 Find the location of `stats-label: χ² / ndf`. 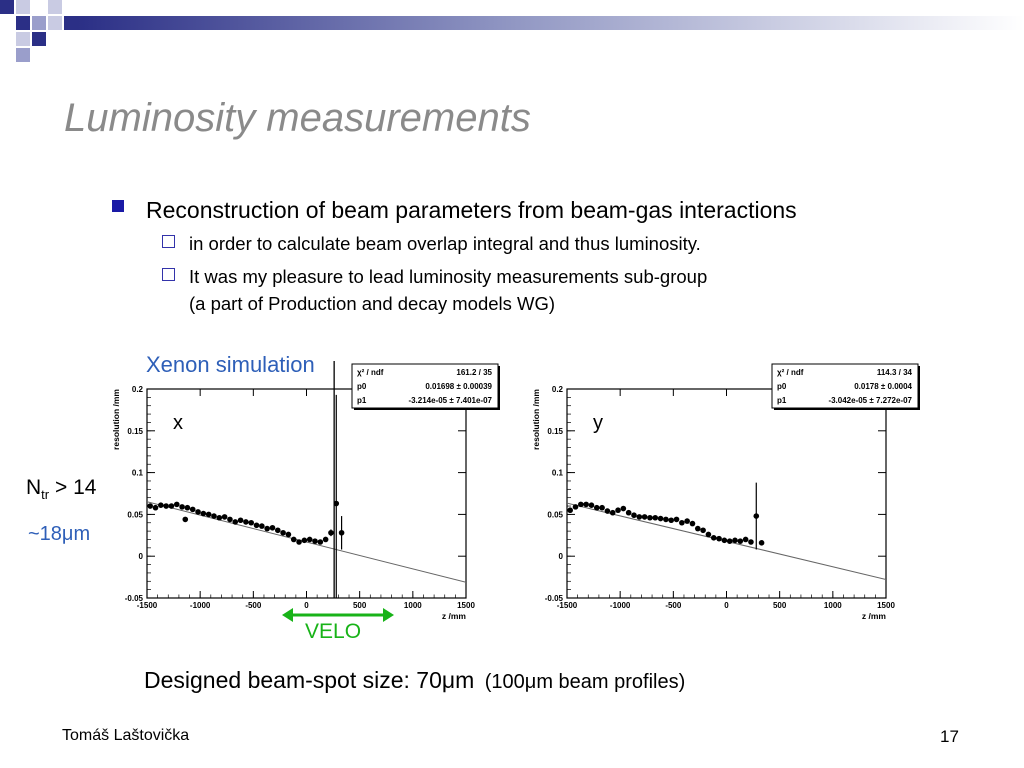

stats-label: χ² / ndf is located at coordinates (790, 372).